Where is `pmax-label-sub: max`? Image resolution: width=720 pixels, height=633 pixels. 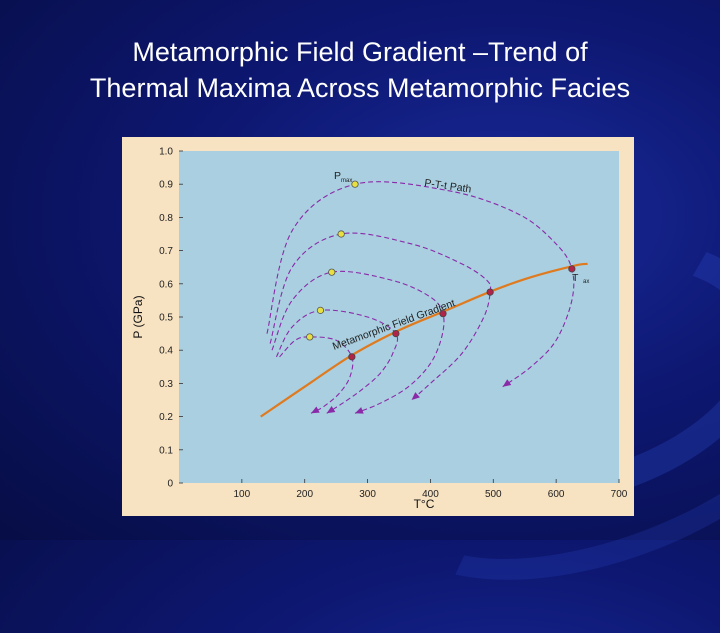
pmax-label-sub: max is located at coordinates (346, 181).